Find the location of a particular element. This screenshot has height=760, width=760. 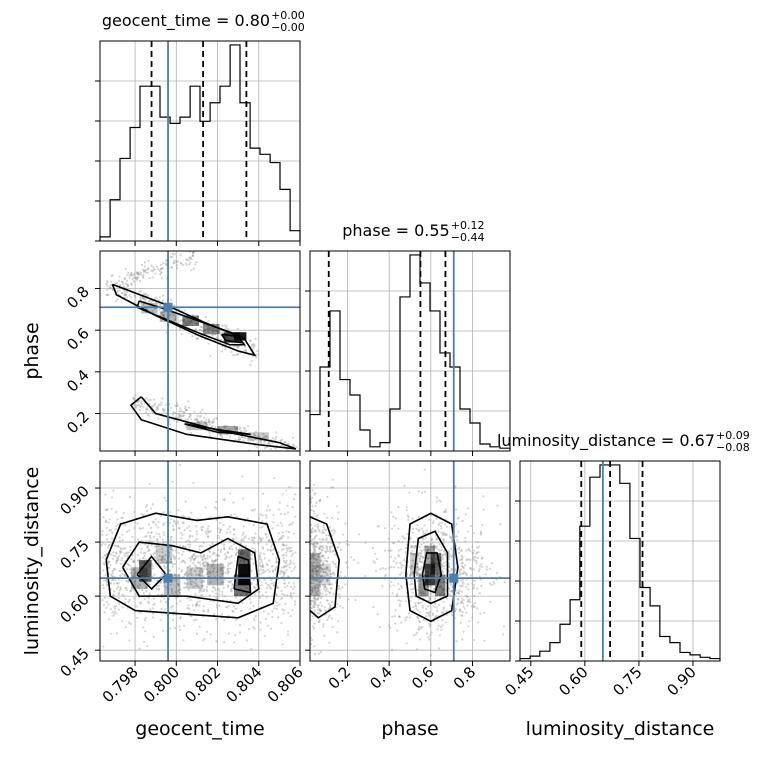

truth-marker is located at coordinates (168, 578).